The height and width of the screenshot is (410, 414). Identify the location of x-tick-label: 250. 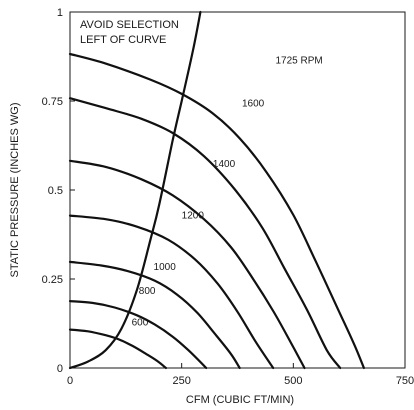
(181, 381).